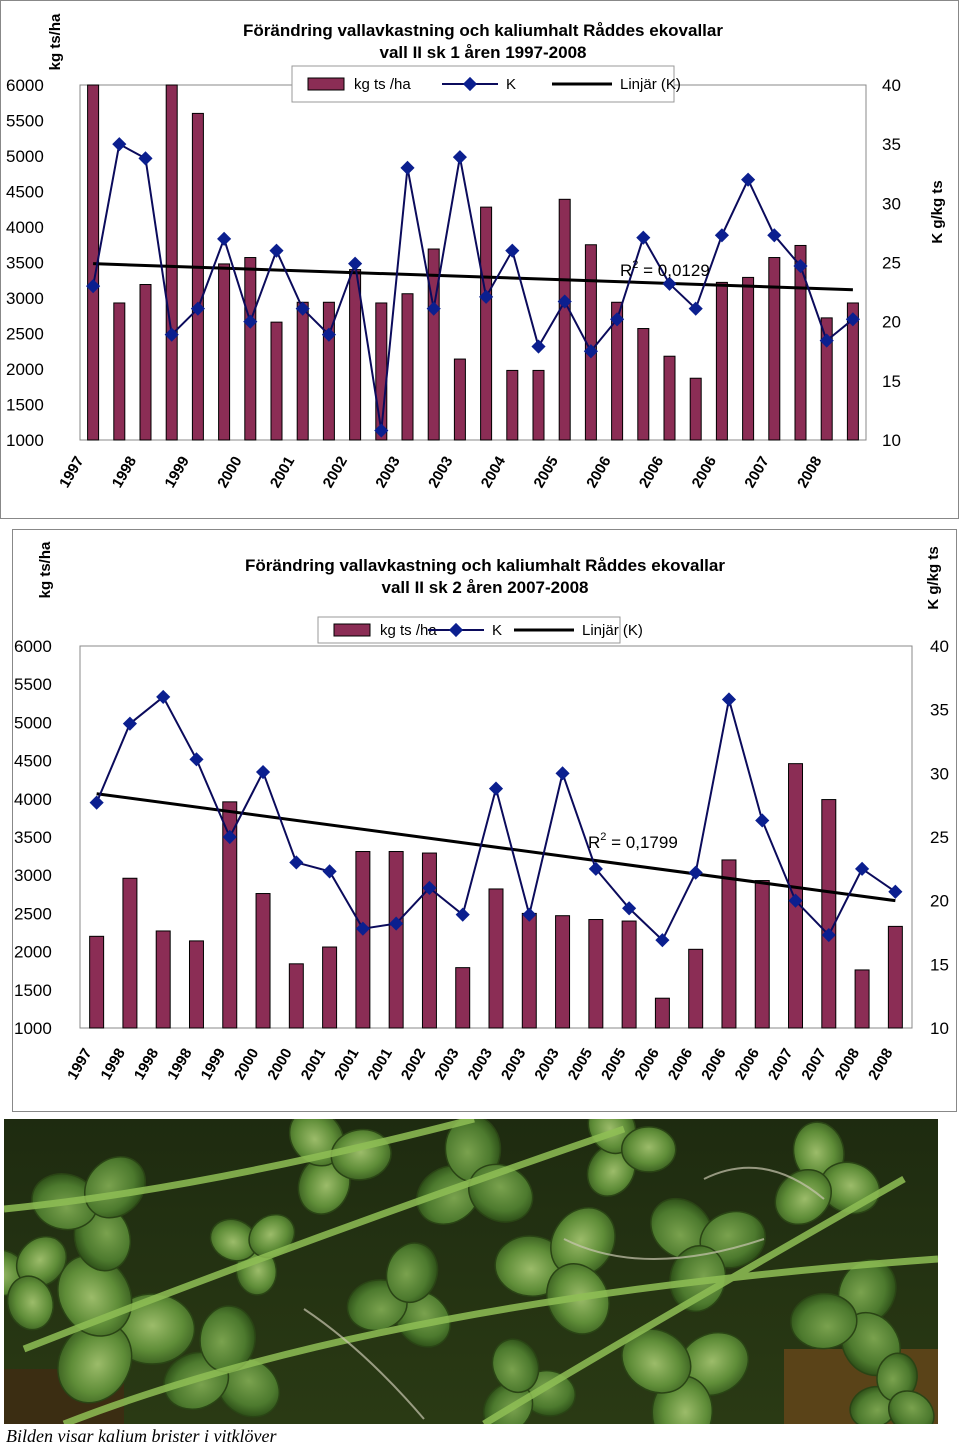 Image resolution: width=960 pixels, height=1447 pixels. I want to click on photo-caption: Bilden visar kalium brister i vitklöver, so click(141, 1436).